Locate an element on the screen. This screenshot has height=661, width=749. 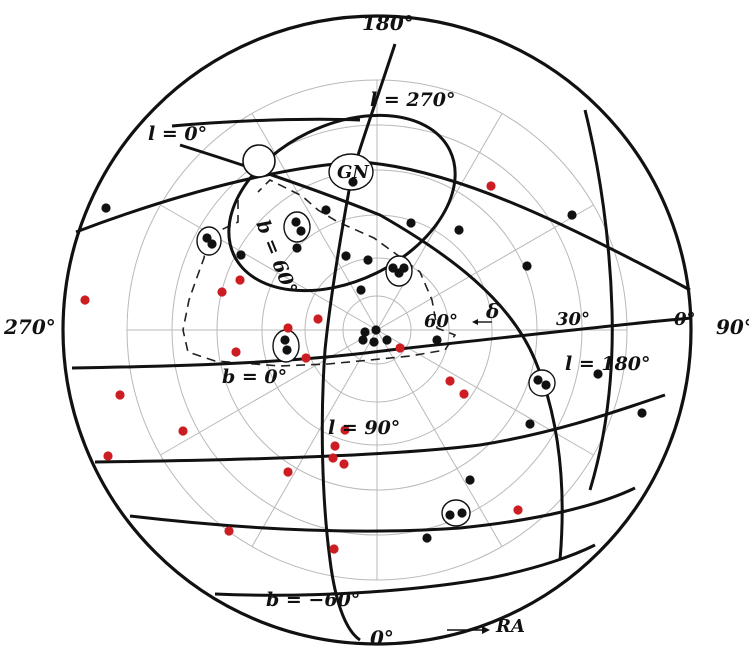
label-ra-30: 30° is located at coordinates (573, 319).